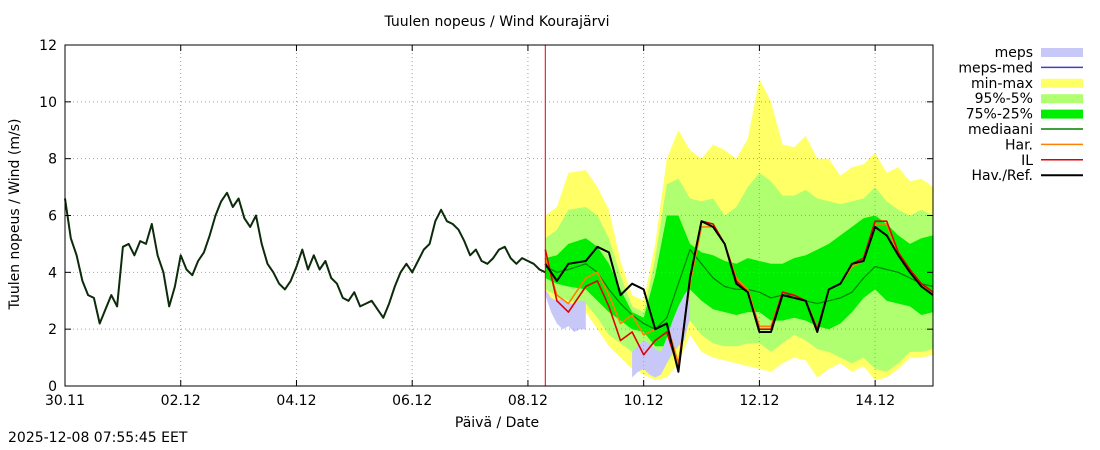 This screenshot has width=1100, height=450. Describe the element at coordinates (496, 22) in the screenshot. I see `chart-title: Tuulen nopeus / Wind Kourajärvi` at that location.